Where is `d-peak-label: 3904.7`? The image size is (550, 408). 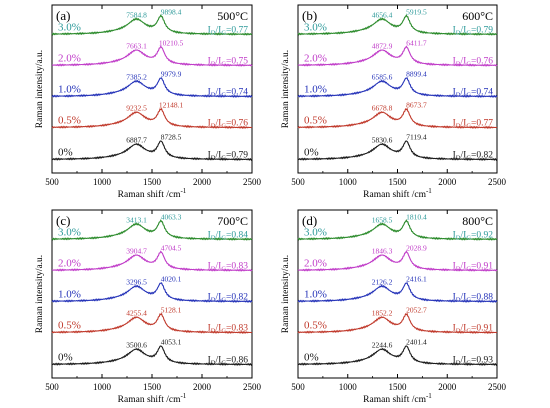 d-peak-label: 3904.7 is located at coordinates (136, 250).